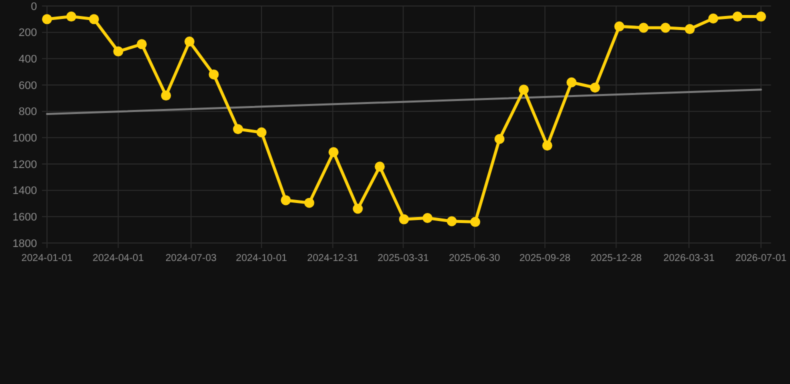 The height and width of the screenshot is (384, 790). Describe the element at coordinates (404, 258) in the screenshot. I see `x-tick-label: 2025-03-31` at that location.